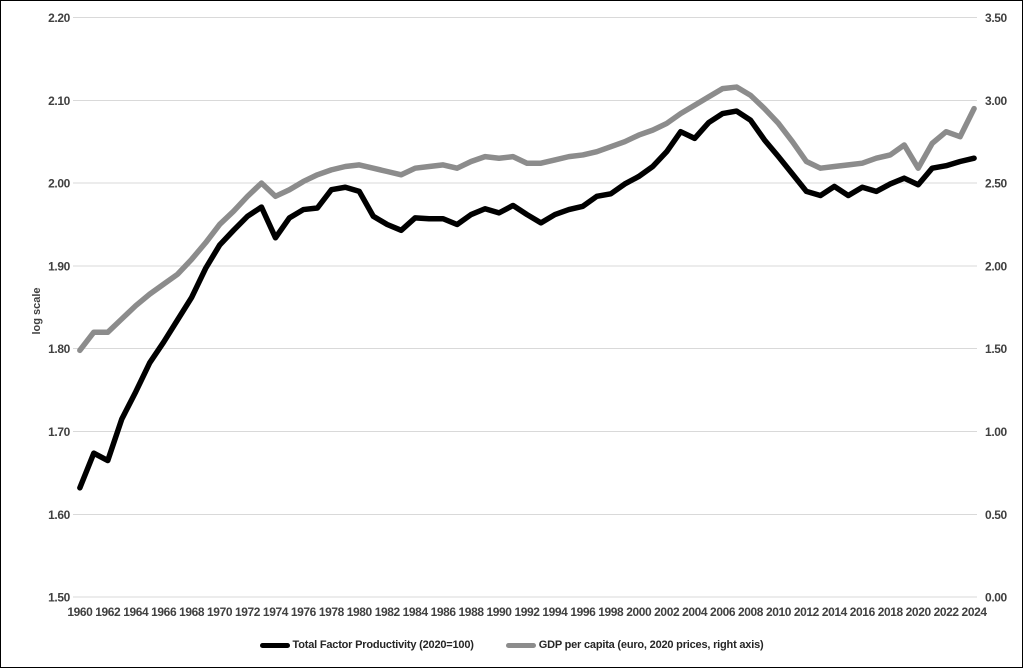 The image size is (1023, 668). What do you see at coordinates (59, 598) in the screenshot?
I see `left-axis-tick-label: 1.50` at bounding box center [59, 598].